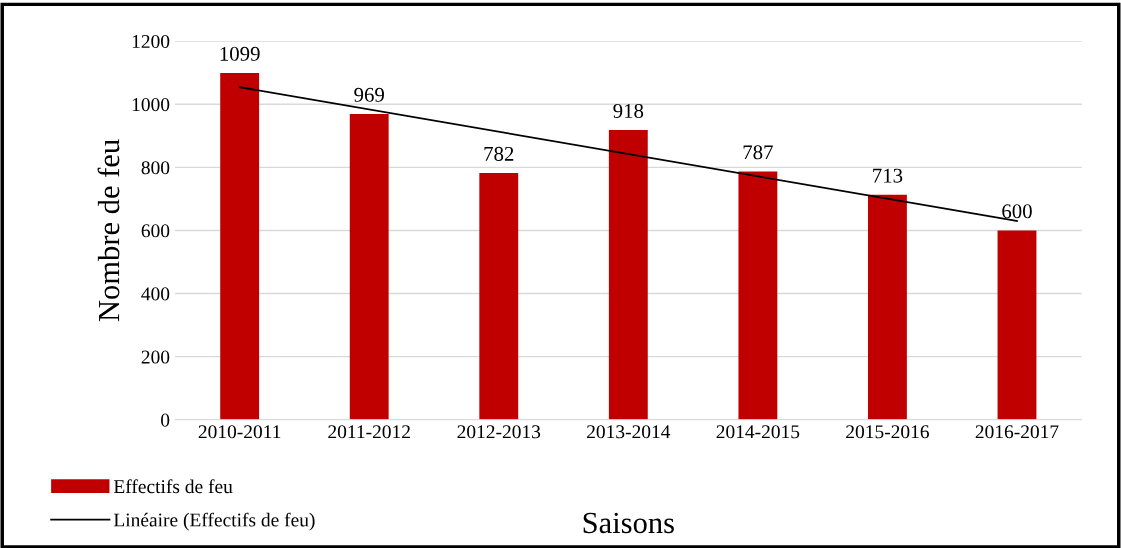 The height and width of the screenshot is (548, 1121). Describe the element at coordinates (628, 523) in the screenshot. I see `x-axis-title: Saisons` at that location.